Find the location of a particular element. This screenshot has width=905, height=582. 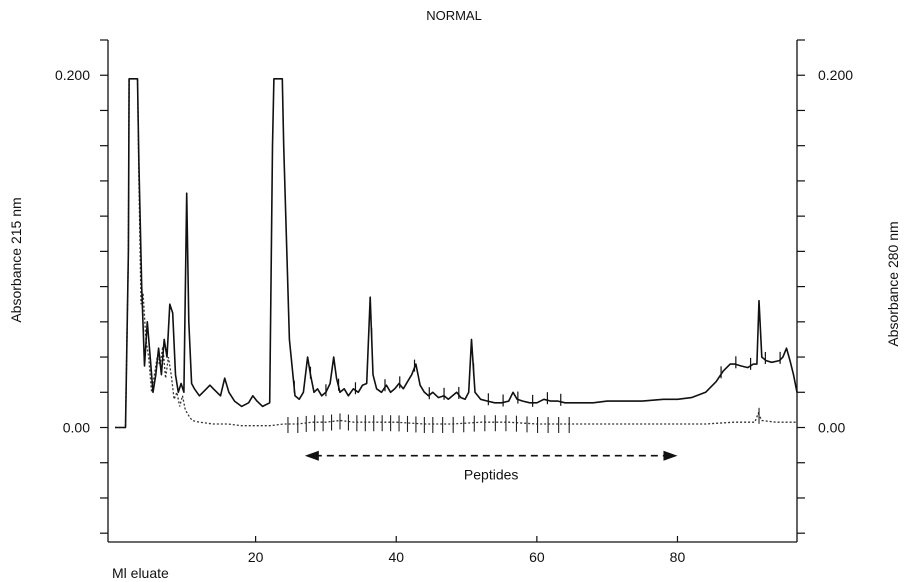

right-y-tick-label-0: 0.00 is located at coordinates (831, 428).